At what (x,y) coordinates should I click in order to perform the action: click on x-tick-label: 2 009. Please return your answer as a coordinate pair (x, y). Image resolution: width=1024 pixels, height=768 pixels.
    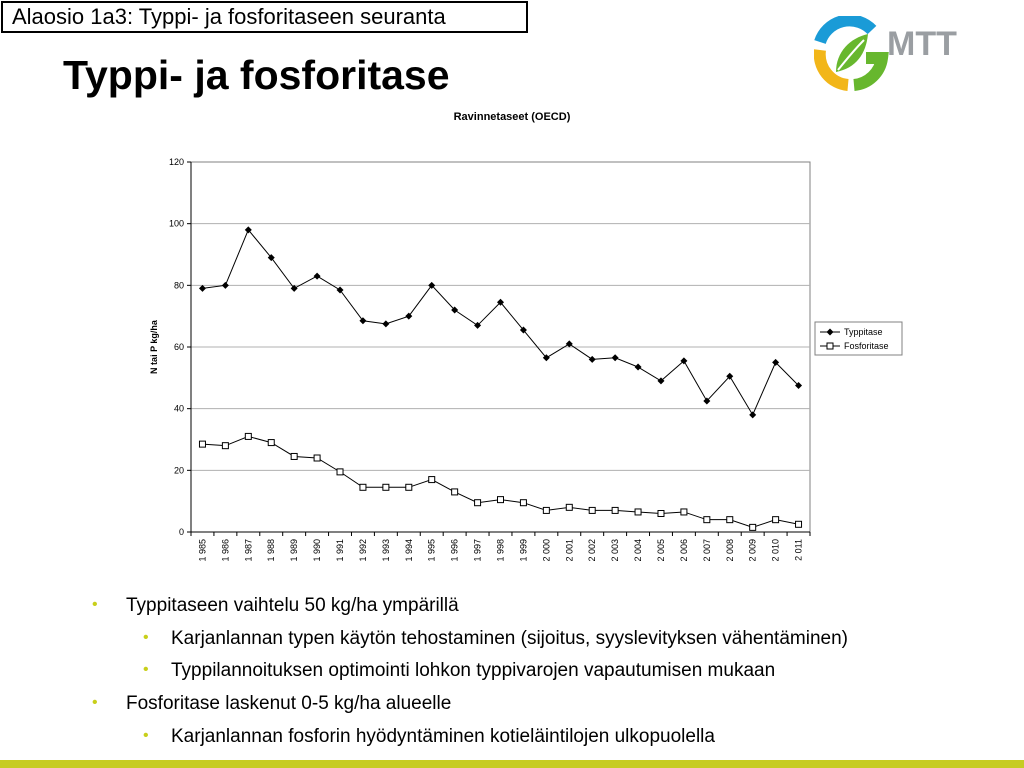
    Looking at the image, I should click on (753, 550).